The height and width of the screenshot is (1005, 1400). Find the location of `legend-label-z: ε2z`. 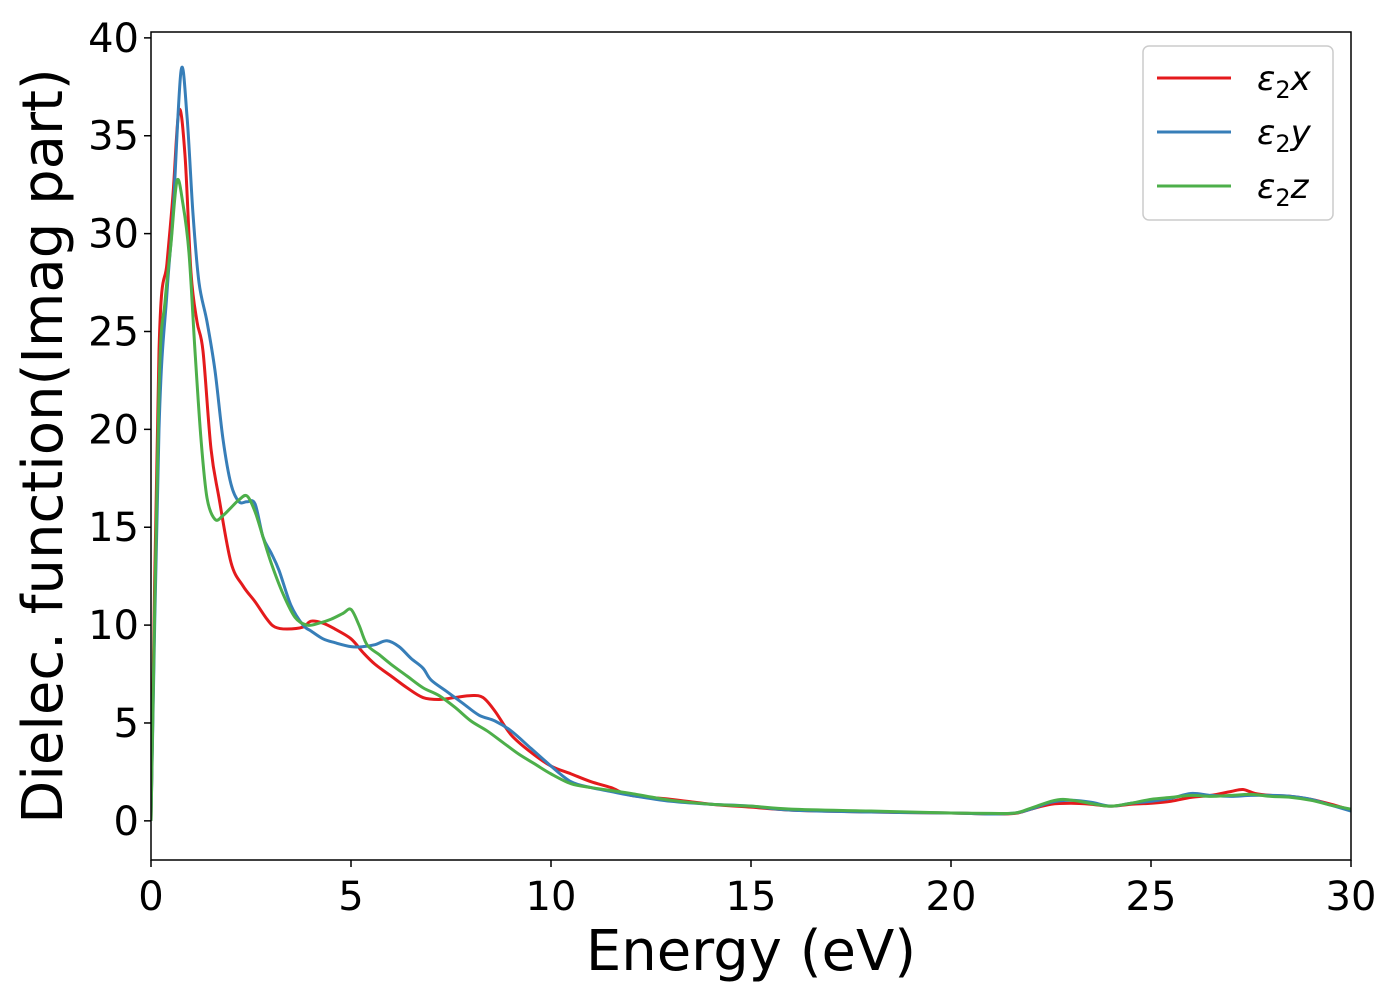

legend-label-z: ε2z is located at coordinates (1283, 189).